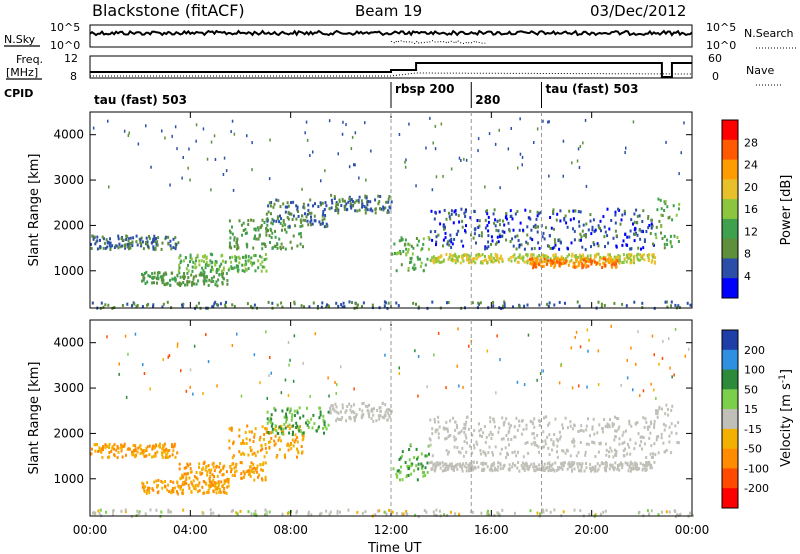 The width and height of the screenshot is (800, 554). I want to click on colorbar-swatch, so click(730, 229).